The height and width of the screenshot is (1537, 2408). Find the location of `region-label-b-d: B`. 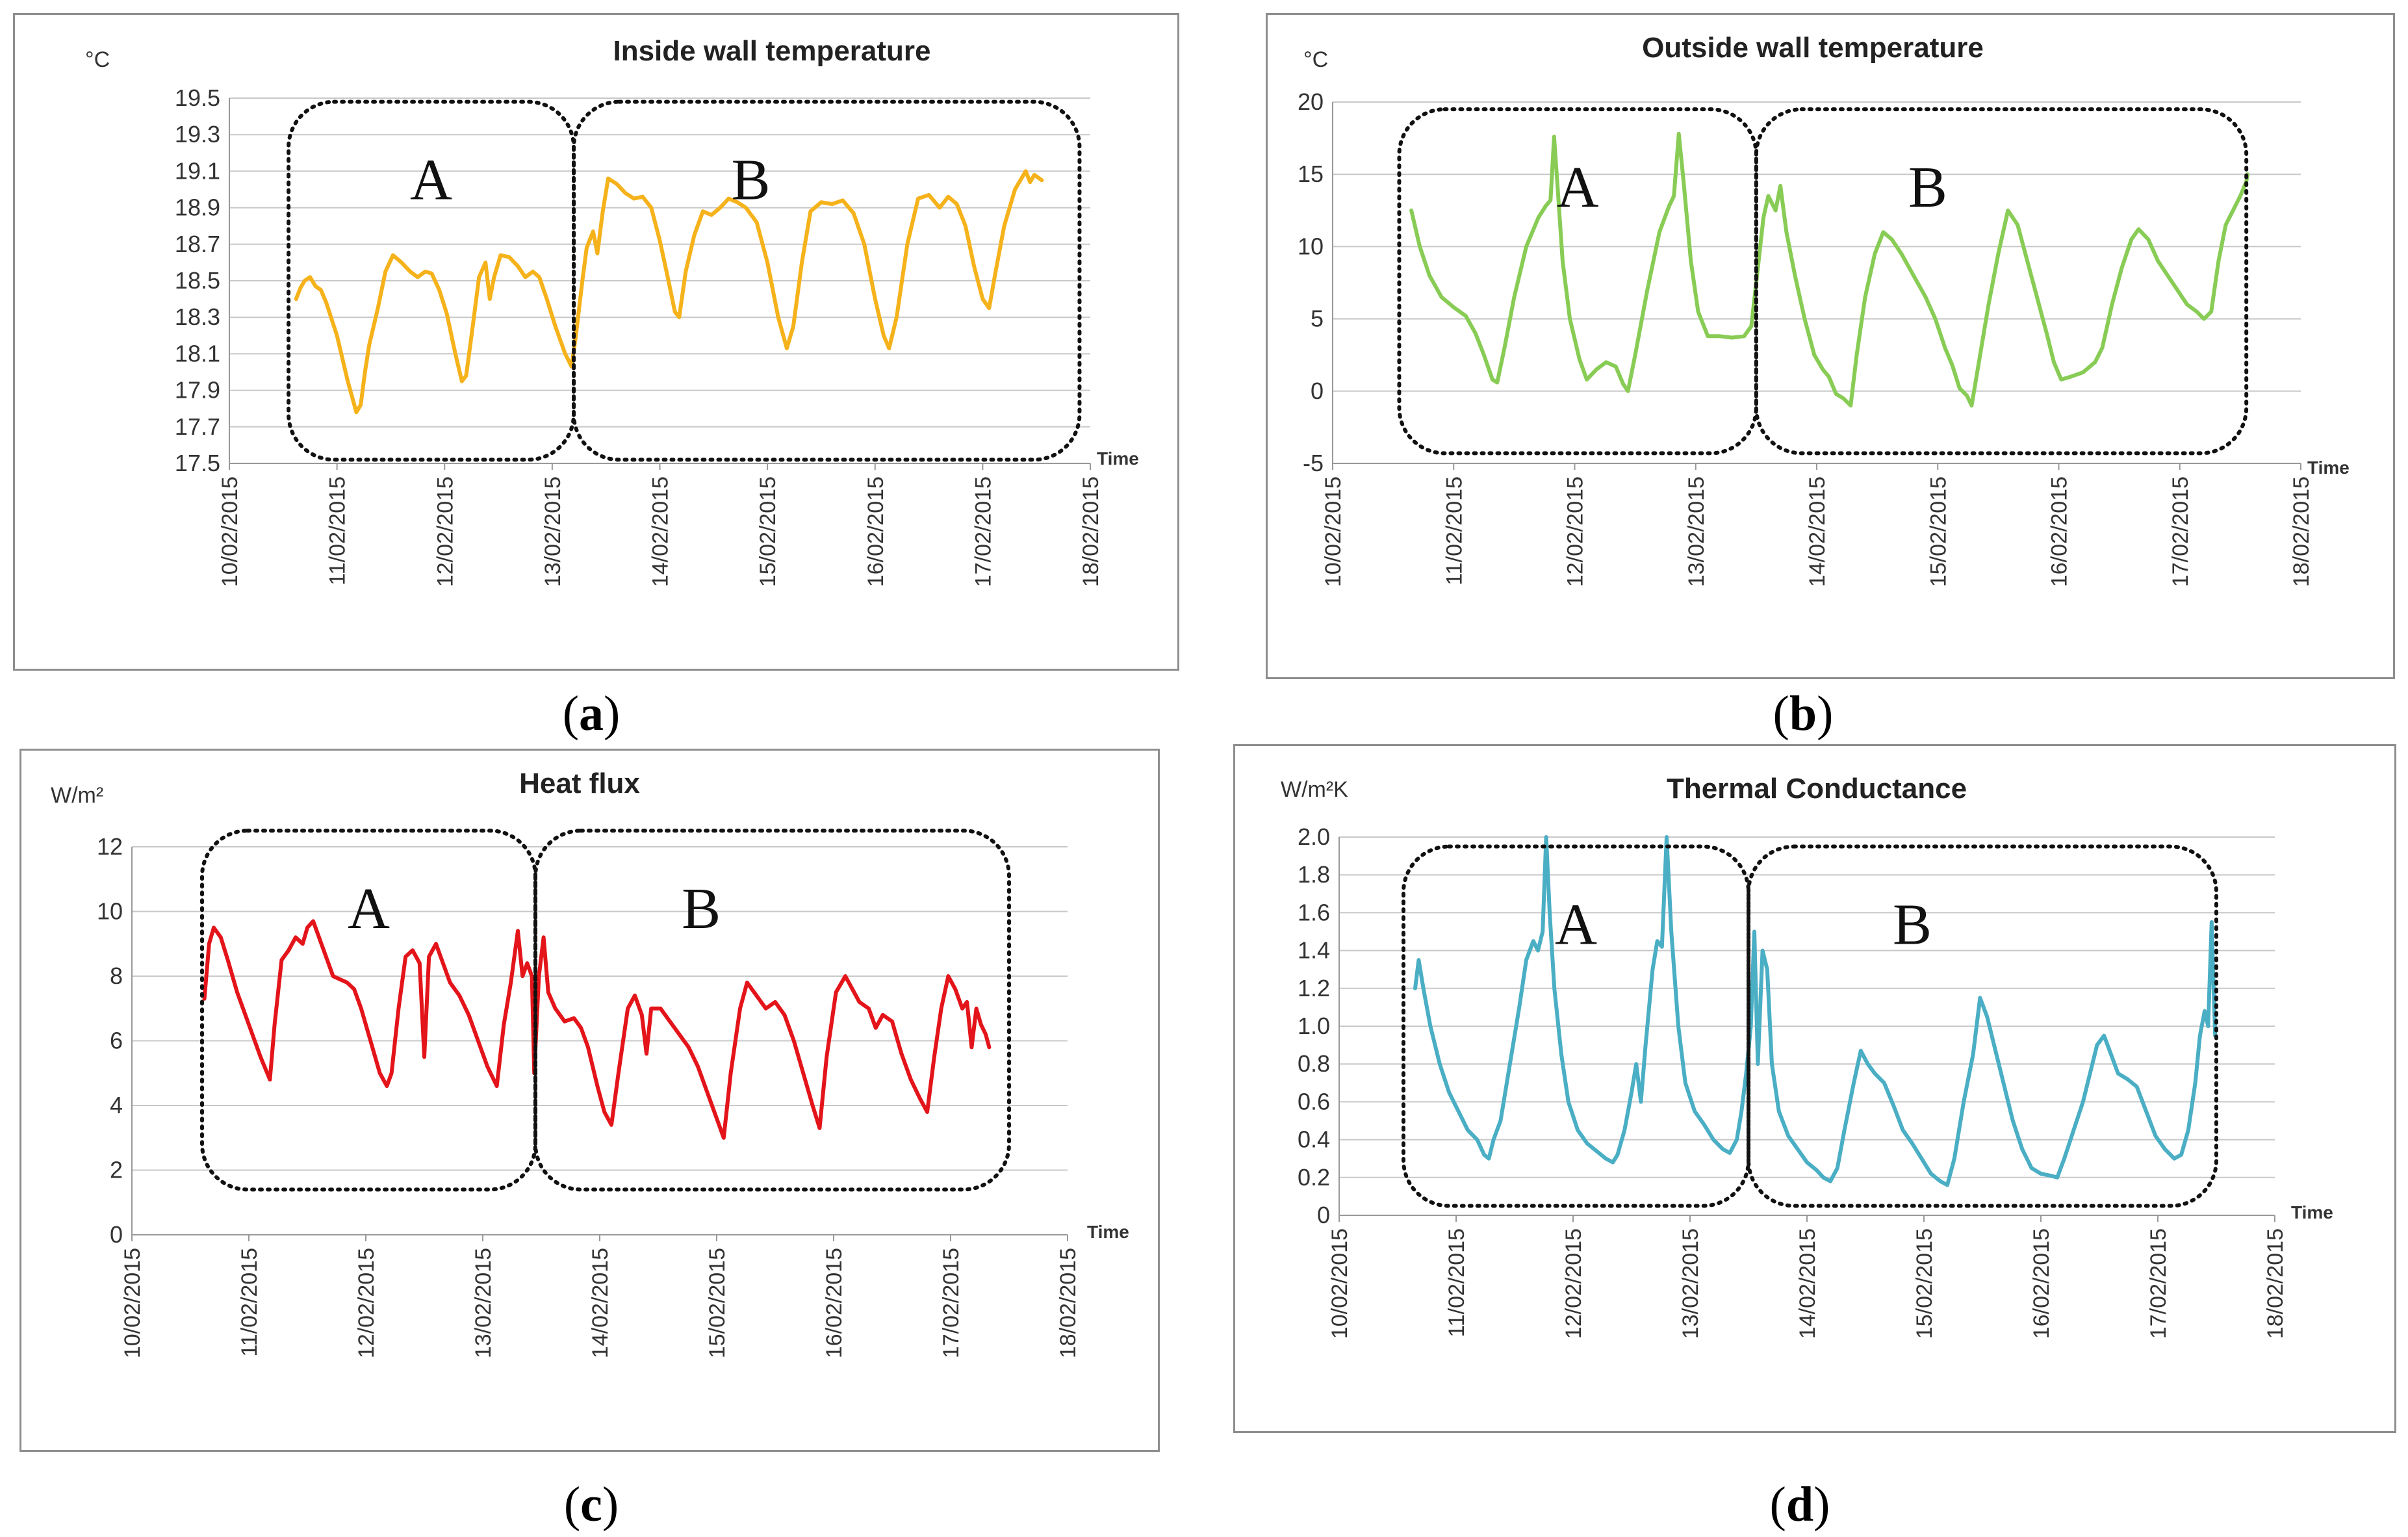

region-label-b-d: B is located at coordinates (1912, 925).